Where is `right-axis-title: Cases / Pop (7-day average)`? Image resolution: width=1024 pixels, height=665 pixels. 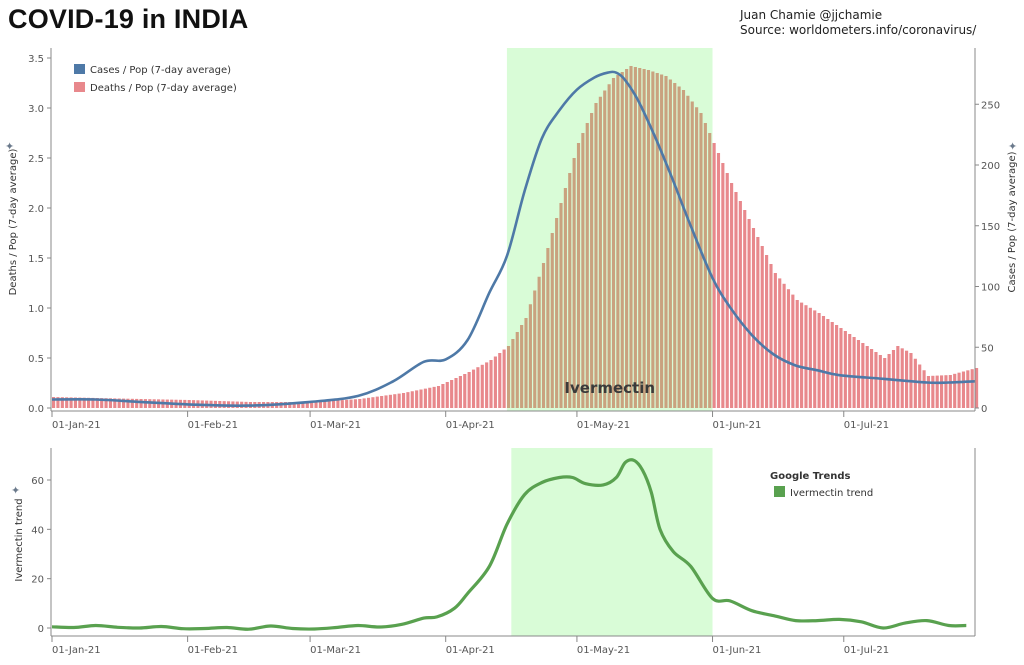
right-axis-title: Cases / Pop (7-day average) is located at coordinates (1012, 221).